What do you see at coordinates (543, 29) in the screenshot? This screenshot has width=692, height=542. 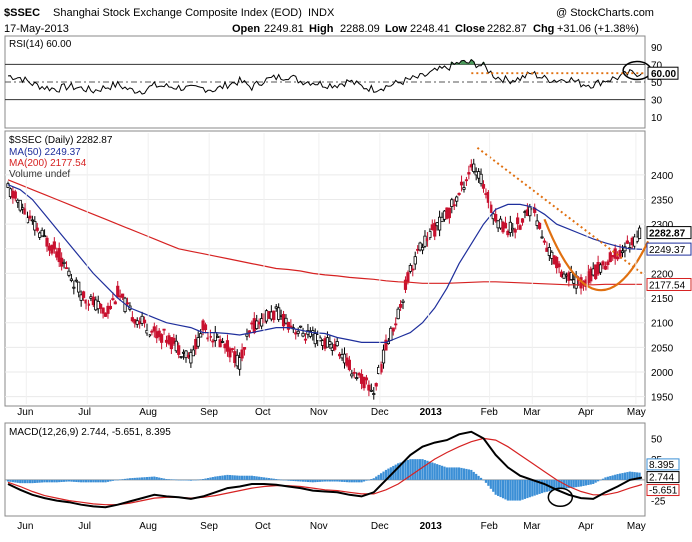 I see `chg-label: Chg` at bounding box center [543, 29].